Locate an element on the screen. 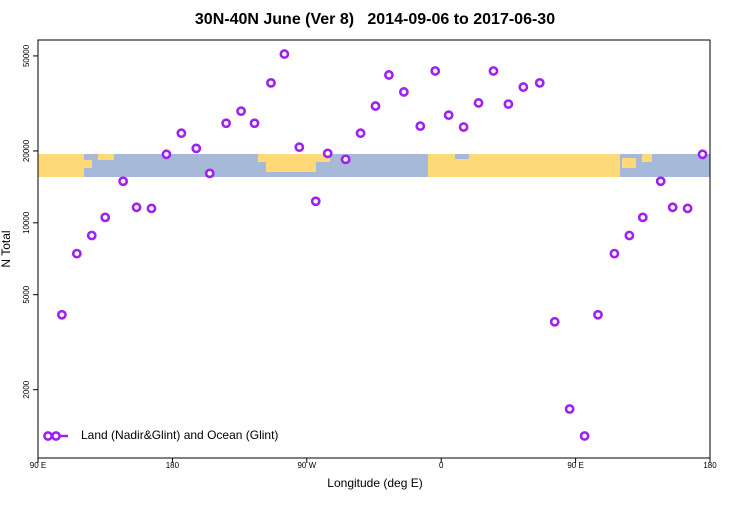 Image resolution: width=750 pixels, height=505 pixels. y-axis-label: N Total is located at coordinates (6, 248).